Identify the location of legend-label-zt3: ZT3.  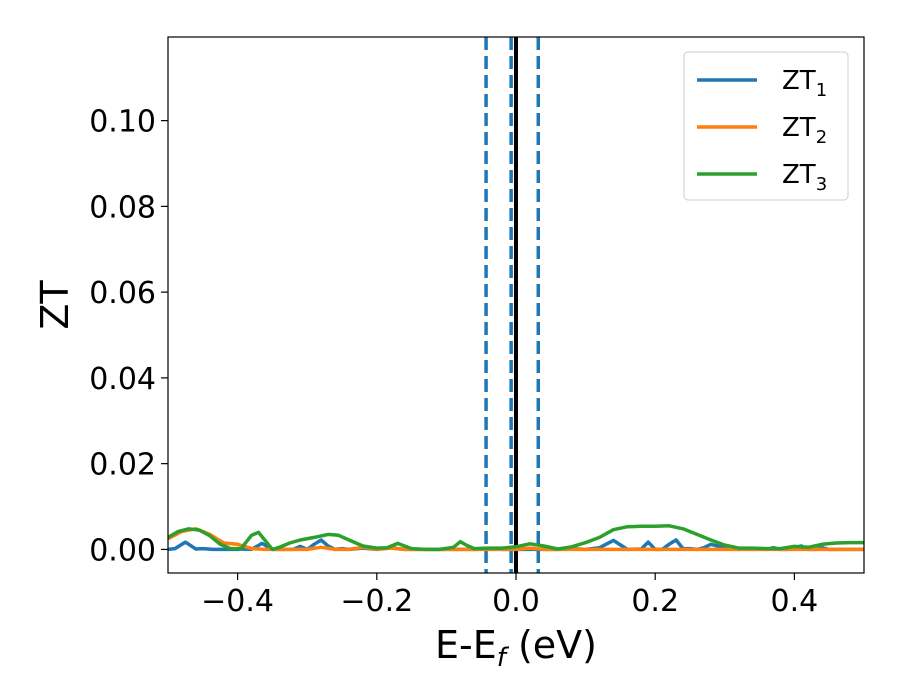
(804, 177).